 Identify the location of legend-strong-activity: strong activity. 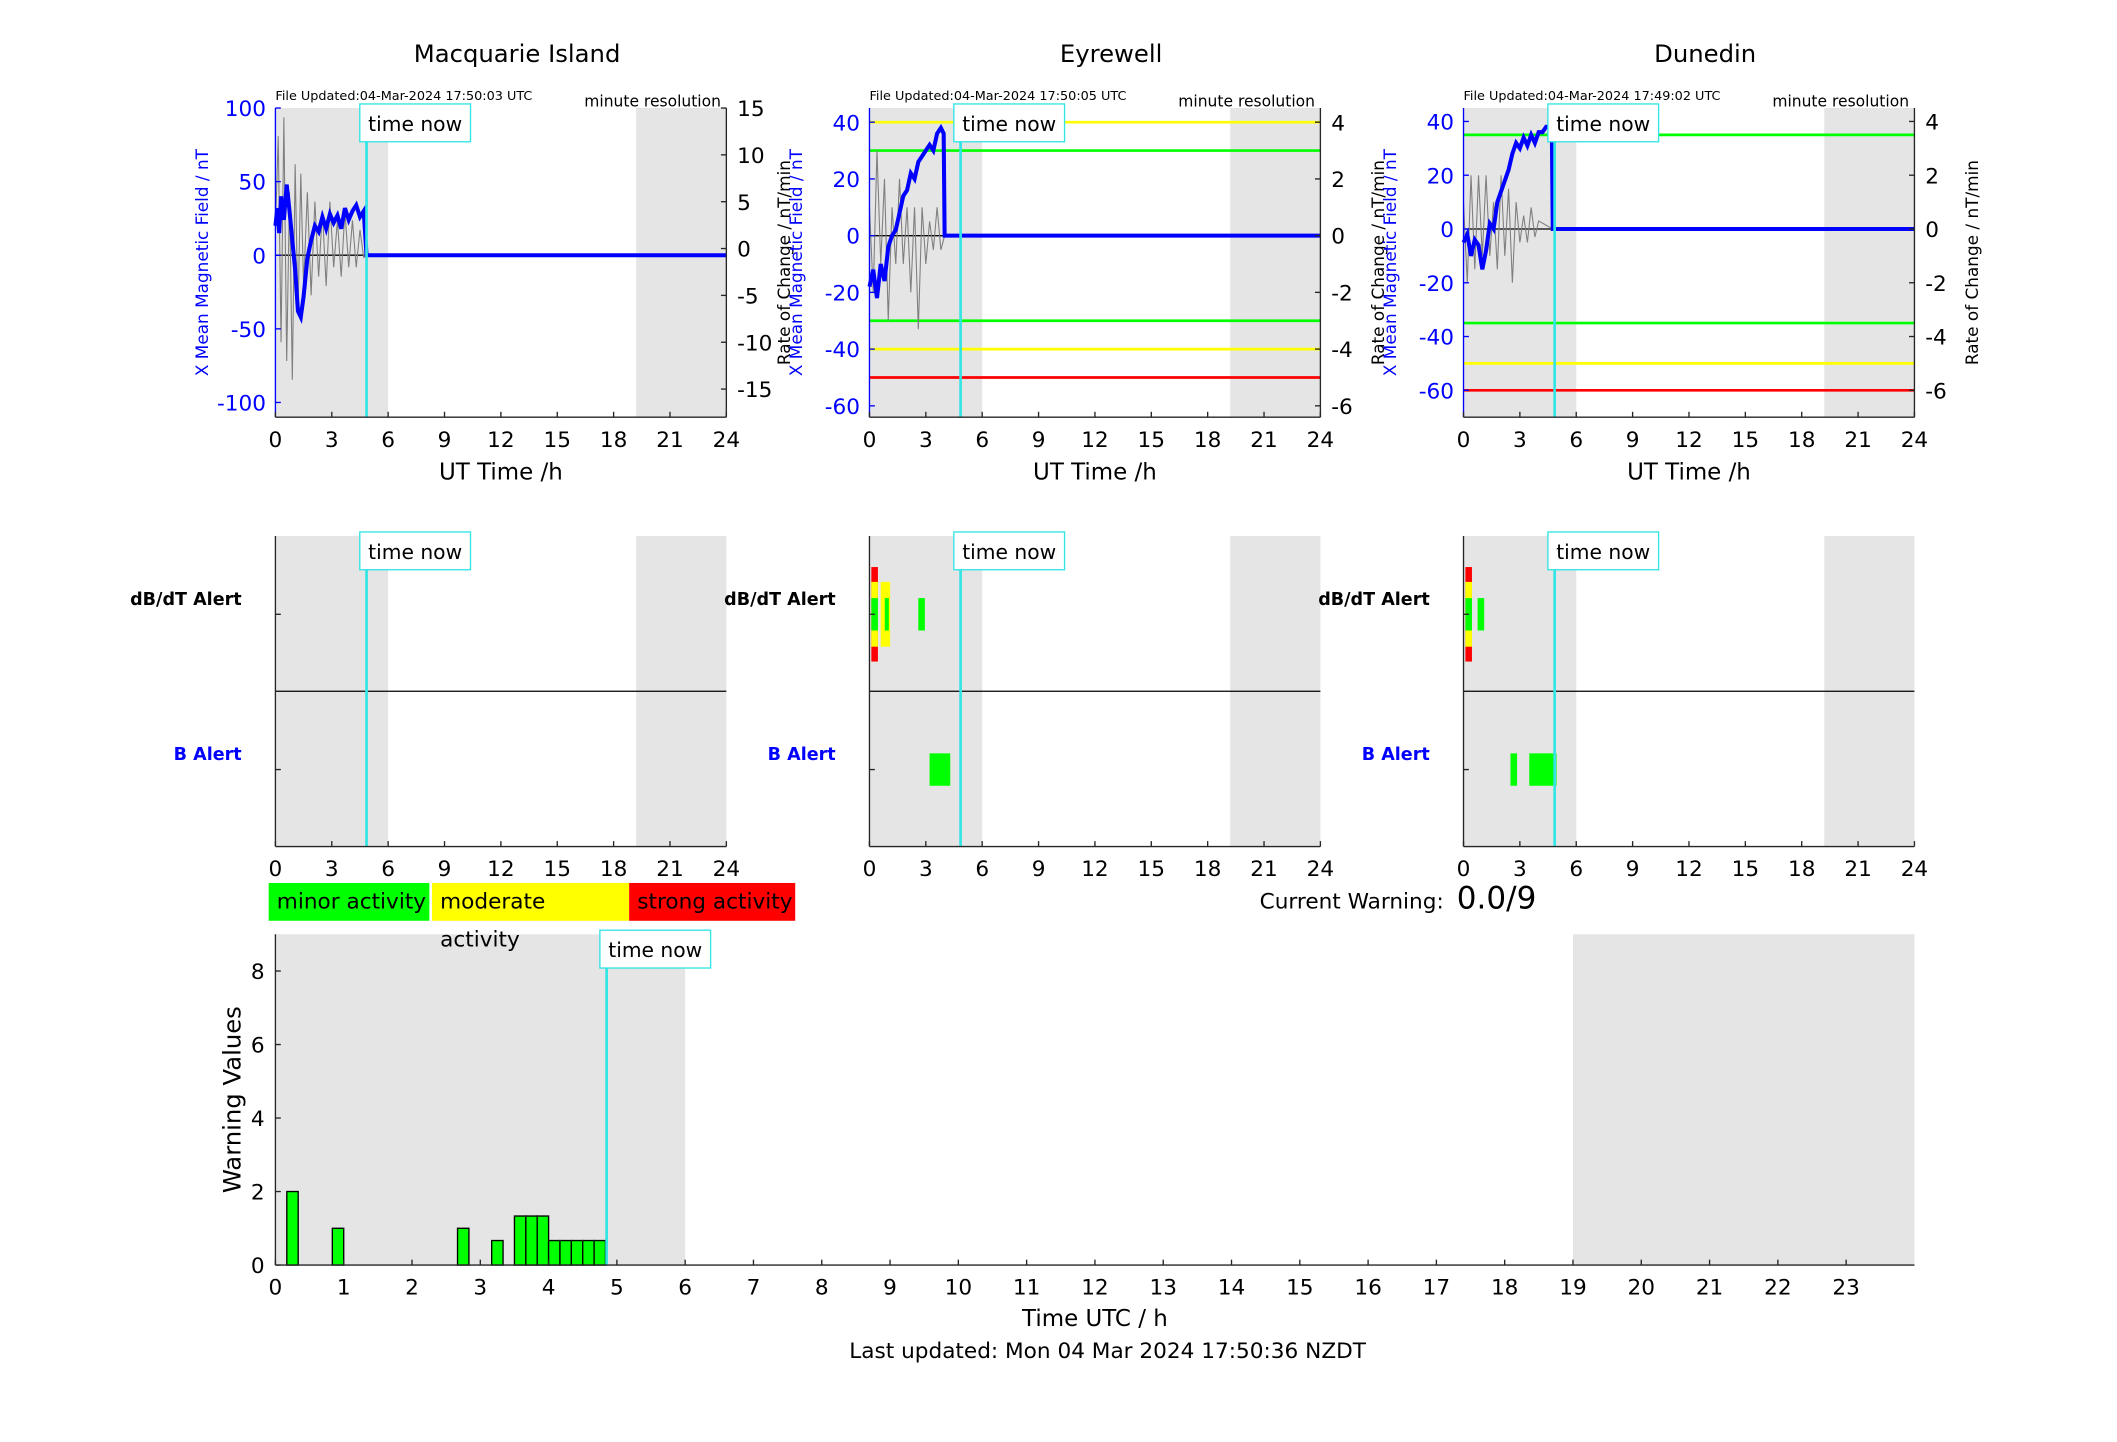
(712, 901).